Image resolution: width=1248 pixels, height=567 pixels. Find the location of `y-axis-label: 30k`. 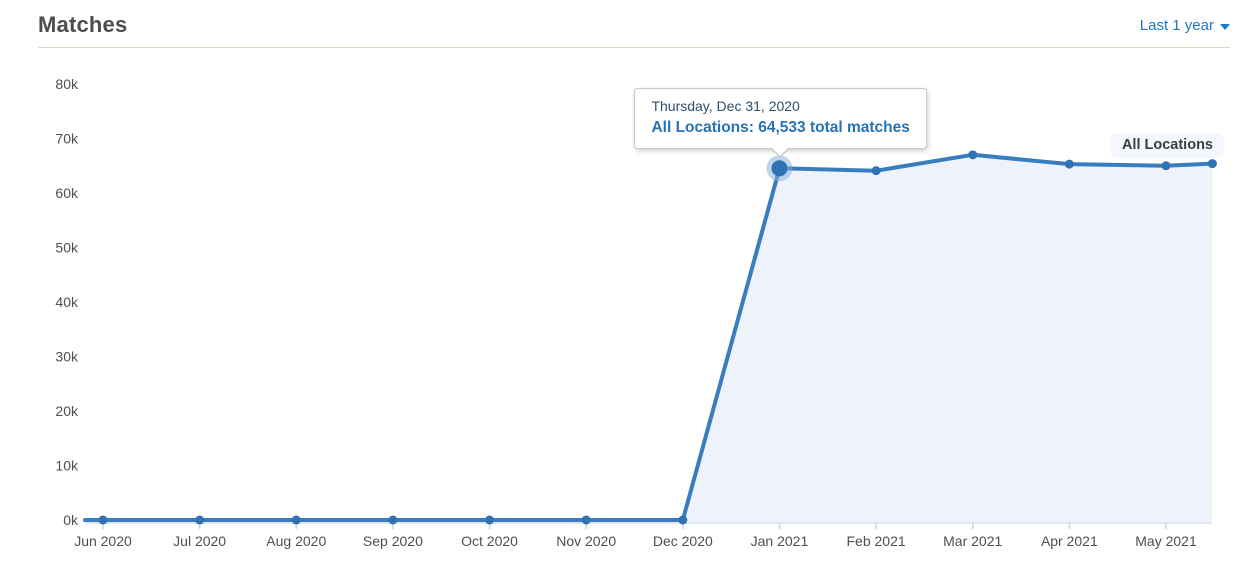

y-axis-label: 30k is located at coordinates (67, 357).